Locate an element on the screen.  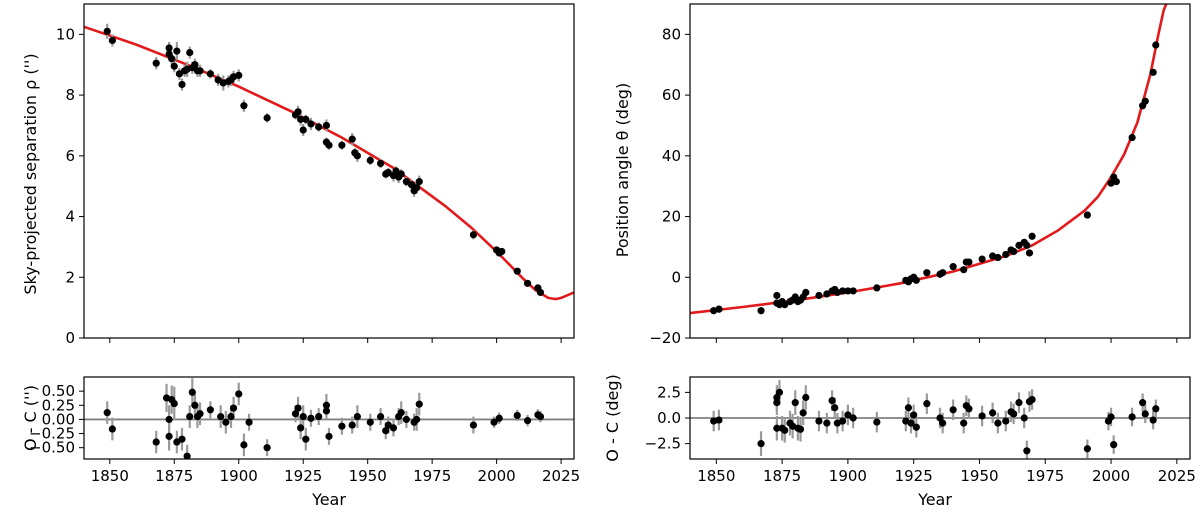
separation-ytick-label: 4 is located at coordinates (70, 217).